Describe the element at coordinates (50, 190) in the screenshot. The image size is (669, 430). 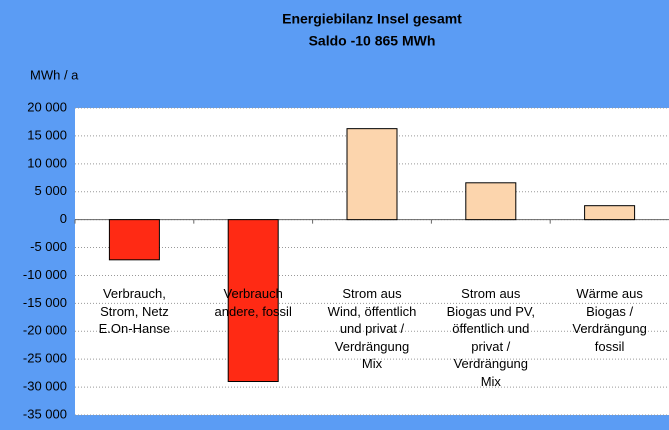
I see `y-tick-label: 5 000` at that location.